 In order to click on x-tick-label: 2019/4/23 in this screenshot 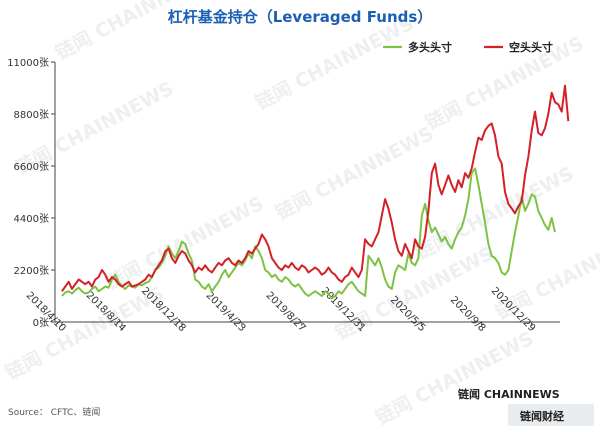, I will do `click(225, 312)`.